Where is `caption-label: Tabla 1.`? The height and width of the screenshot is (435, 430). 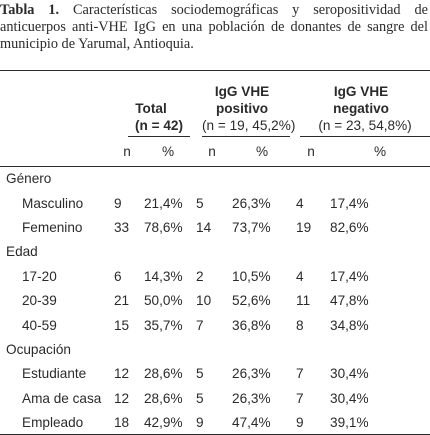
caption-label: Tabla 1. is located at coordinates (30, 10).